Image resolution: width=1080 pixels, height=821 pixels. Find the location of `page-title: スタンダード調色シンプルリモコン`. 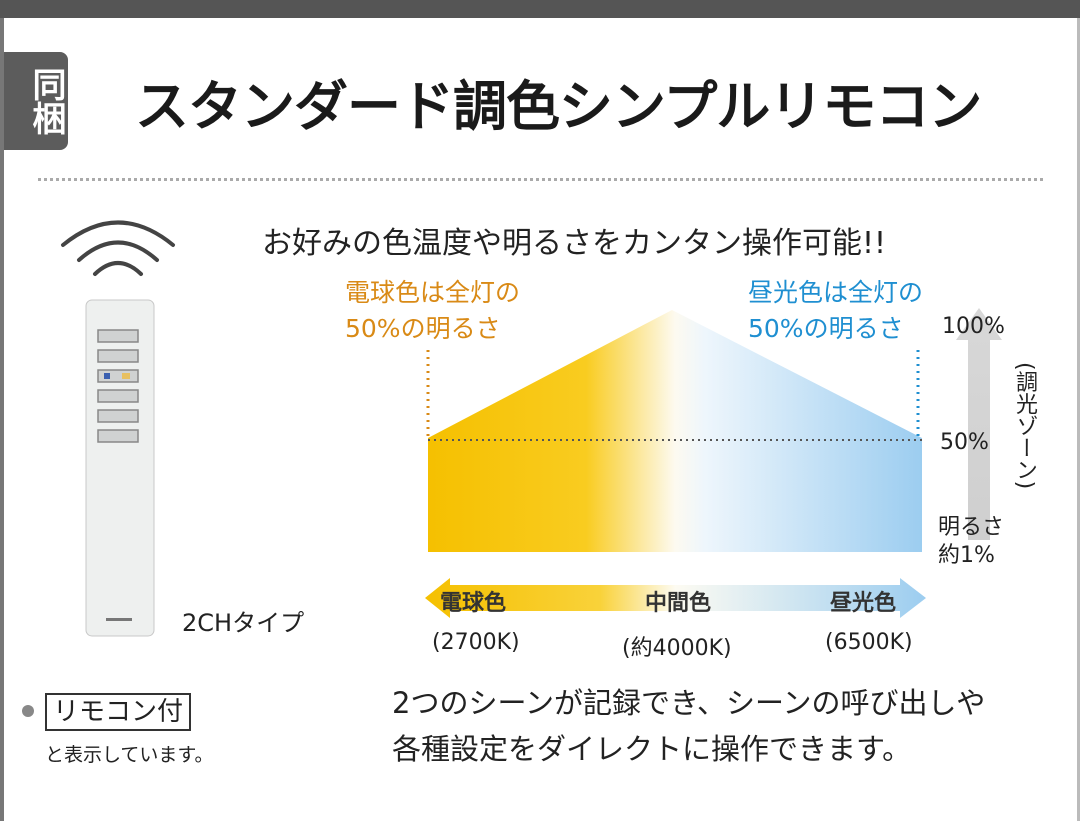

page-title: スタンダード調色シンプルリモコン is located at coordinates (558, 106).